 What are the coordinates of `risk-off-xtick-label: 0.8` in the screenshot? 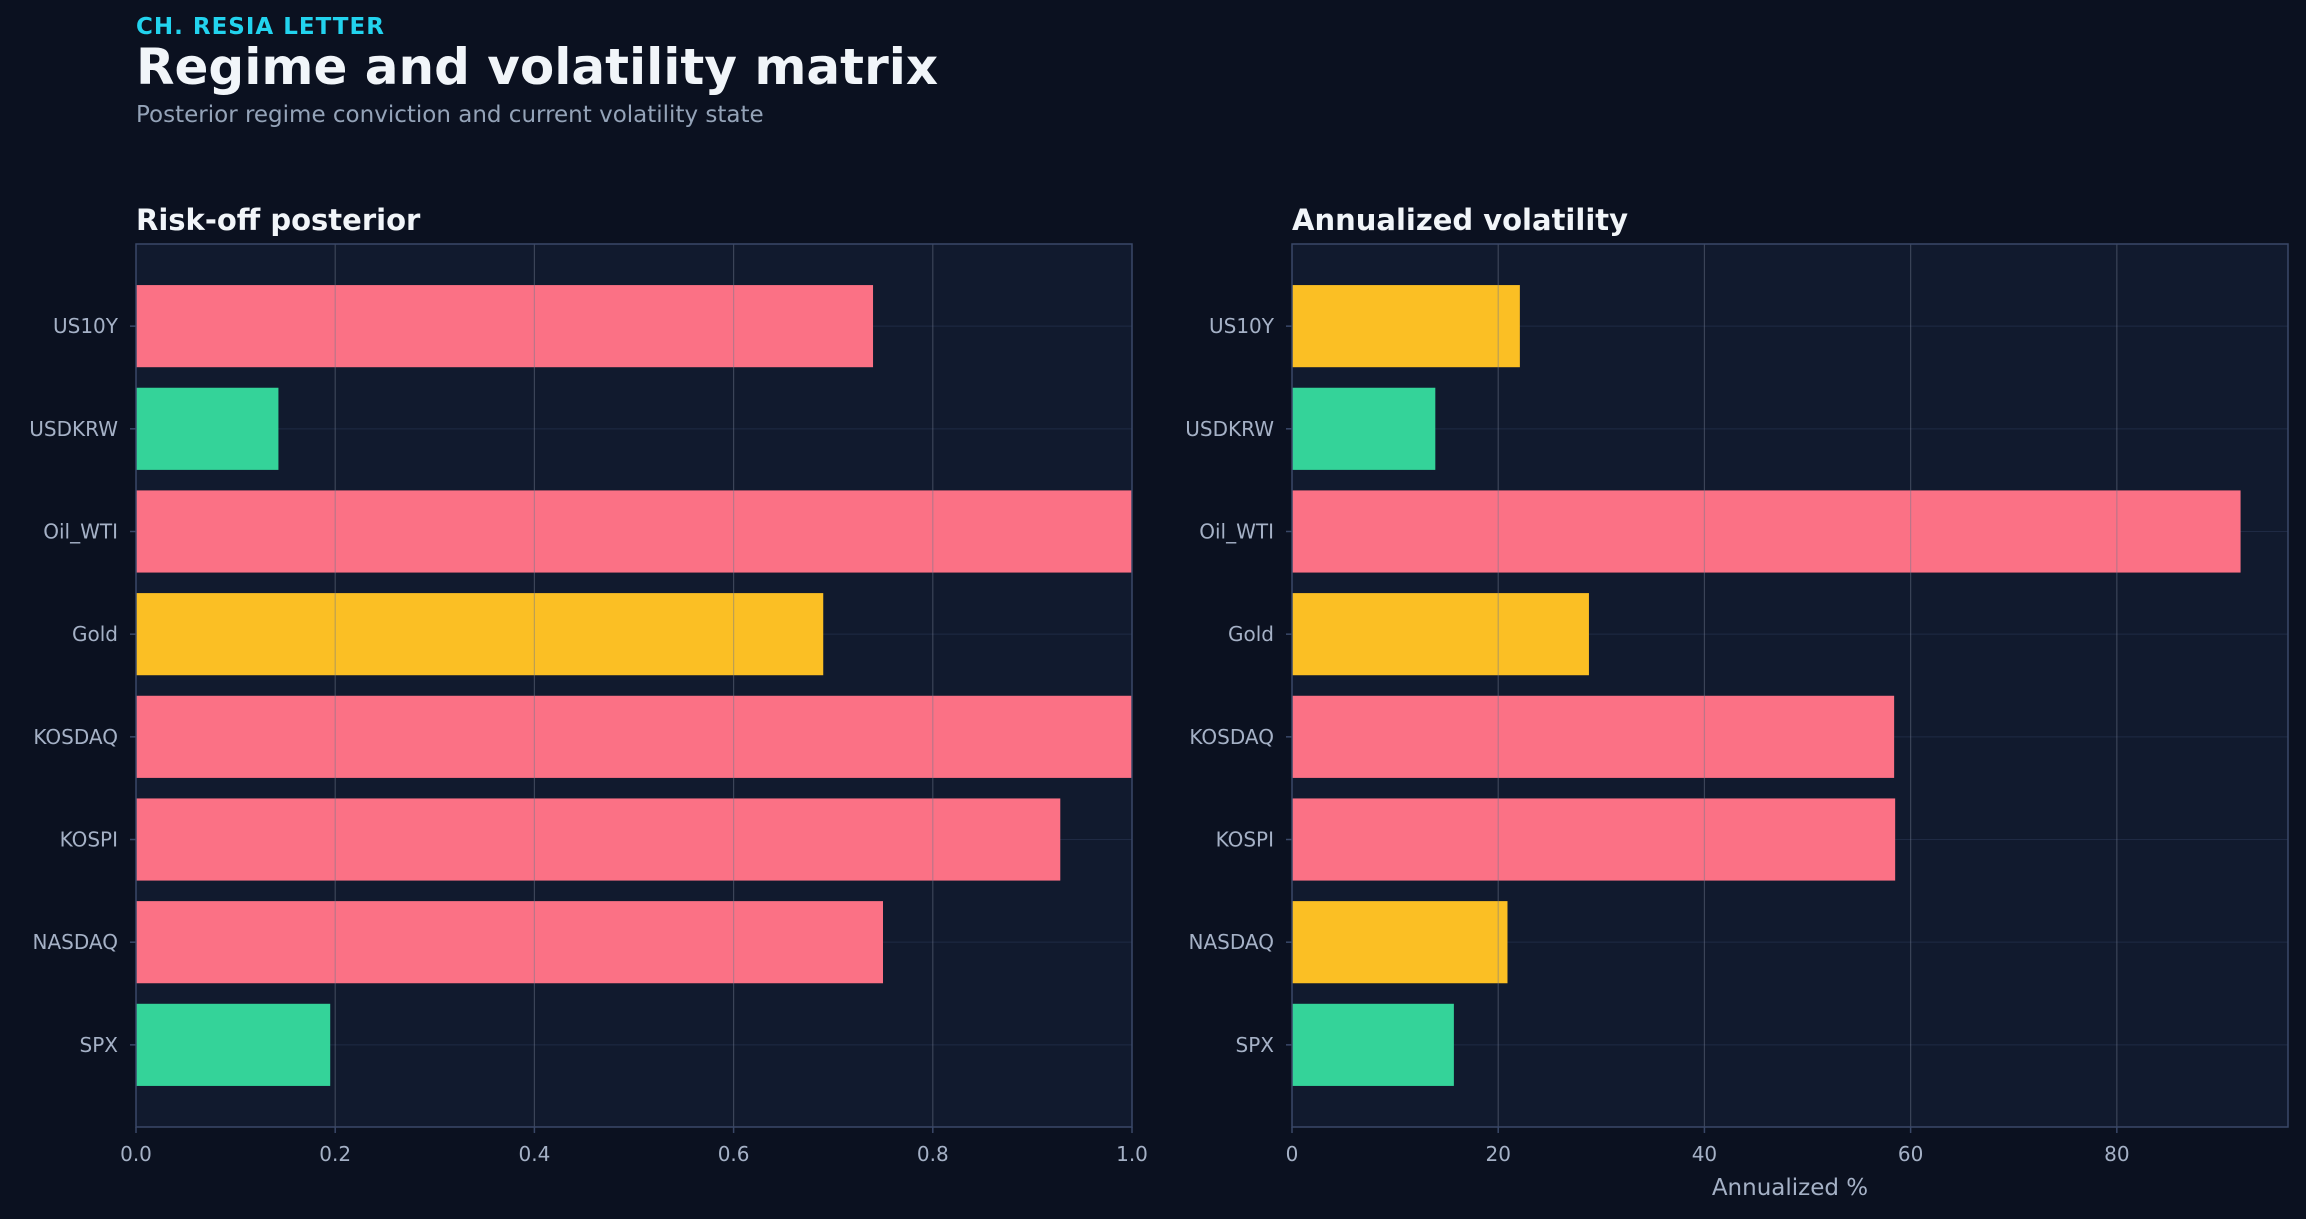 It's located at (933, 1154).